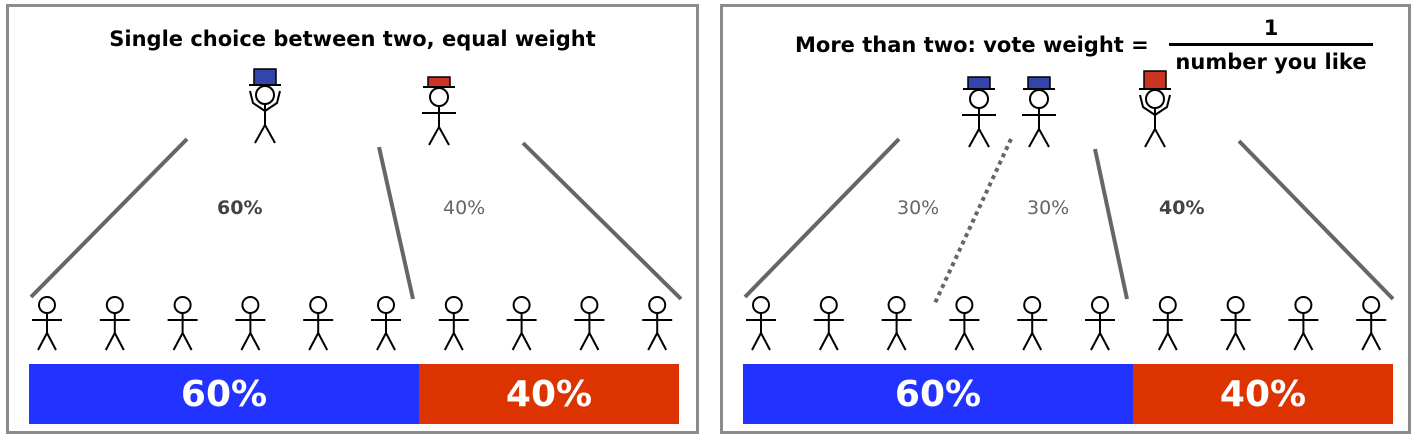 The height and width of the screenshot is (442, 1417). What do you see at coordinates (918, 208) in the screenshot?
I see `share-label-blue-1: 30%` at bounding box center [918, 208].